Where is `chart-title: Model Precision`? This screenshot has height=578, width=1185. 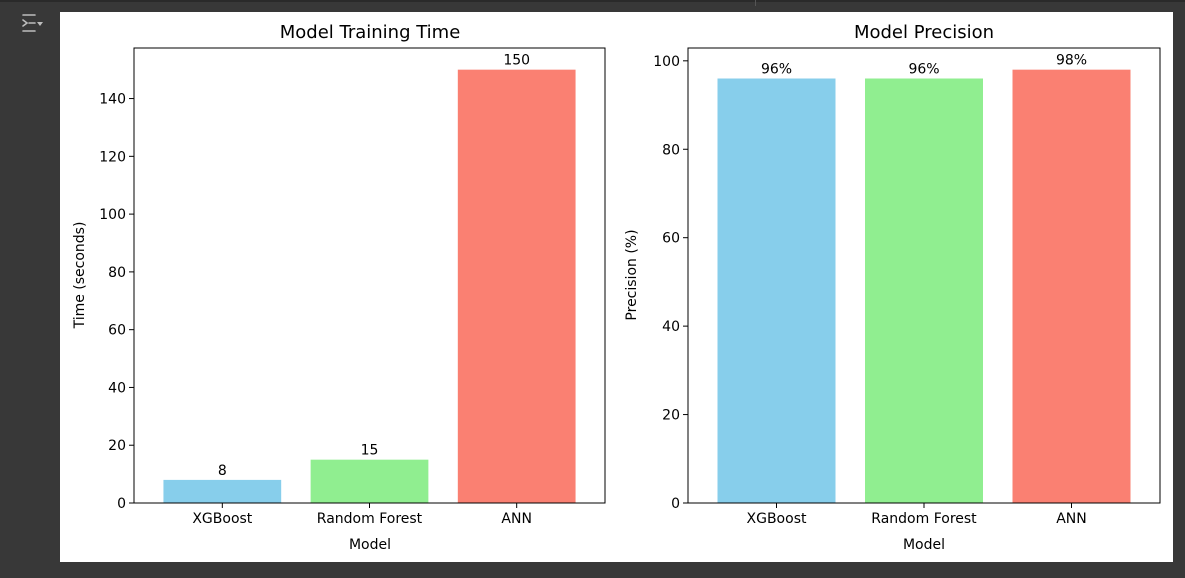
chart-title: Model Precision is located at coordinates (924, 32).